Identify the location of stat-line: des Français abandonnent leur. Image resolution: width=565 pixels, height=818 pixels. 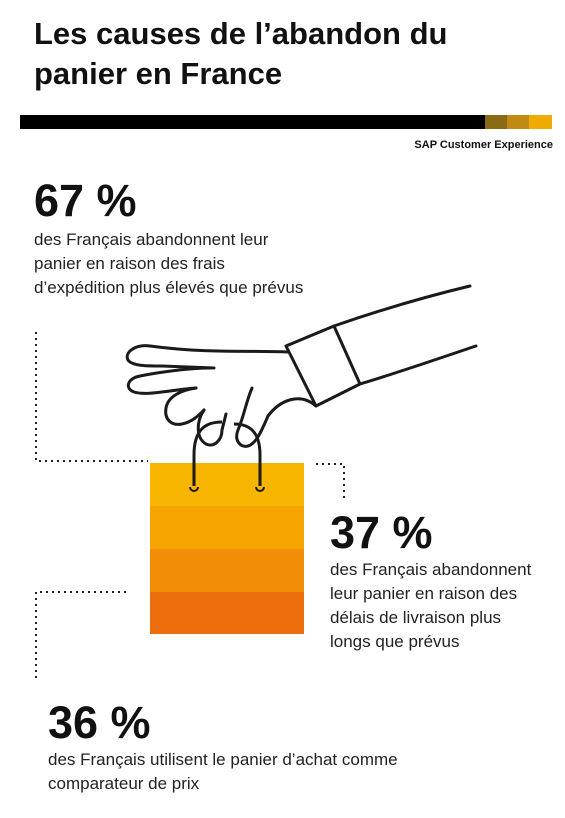
(151, 239).